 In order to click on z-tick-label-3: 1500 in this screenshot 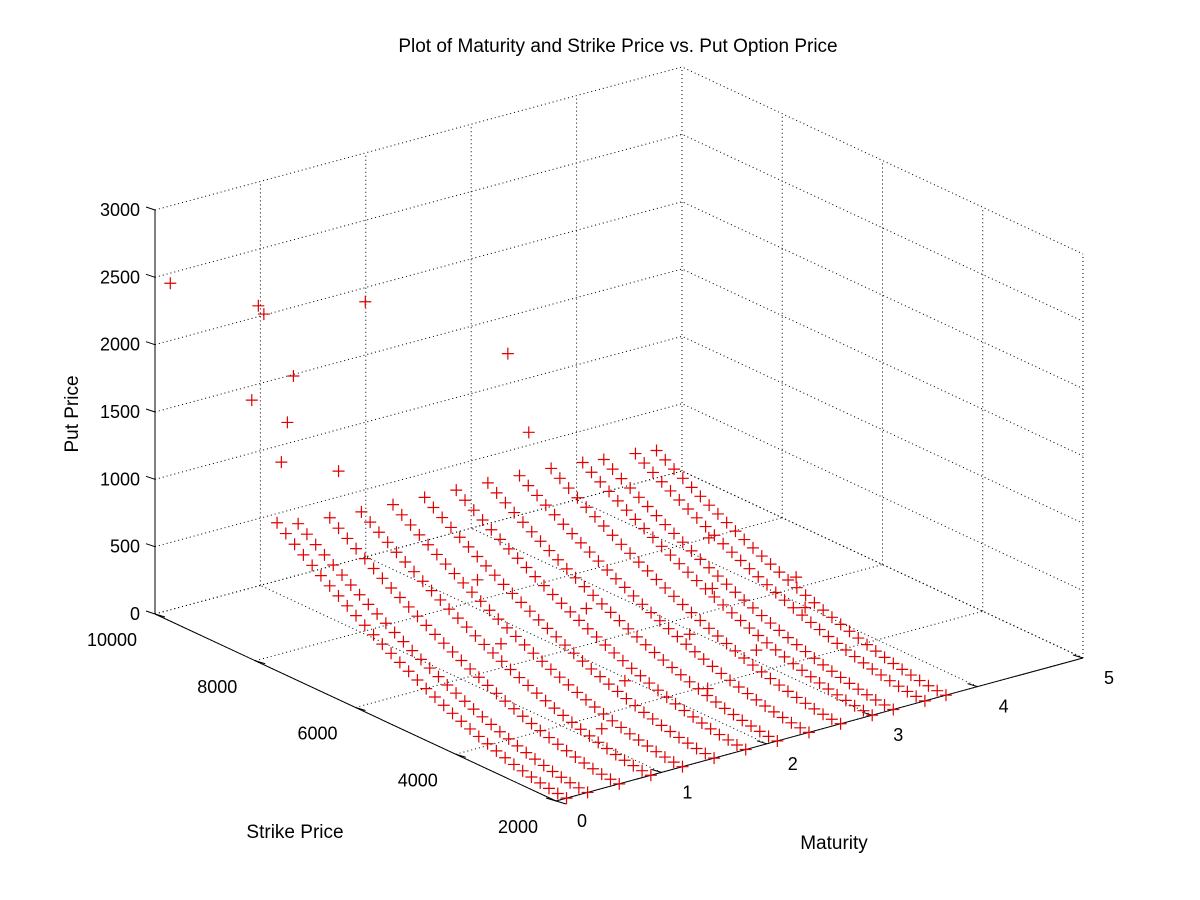, I will do `click(120, 412)`.